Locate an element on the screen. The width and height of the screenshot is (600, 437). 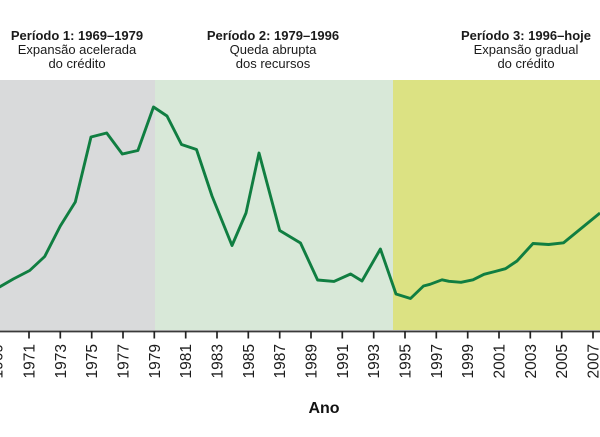
svg-text: 1991 is located at coordinates (343, 361).